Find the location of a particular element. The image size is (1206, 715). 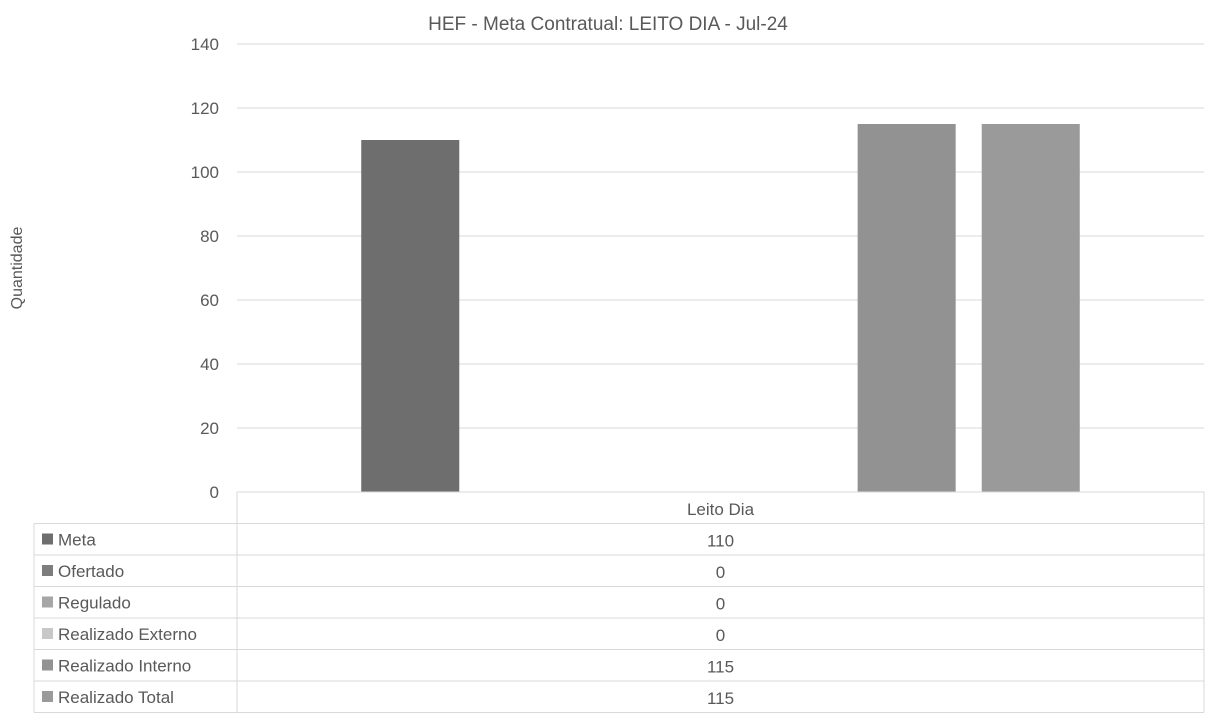

data-label: 110 is located at coordinates (720, 541).